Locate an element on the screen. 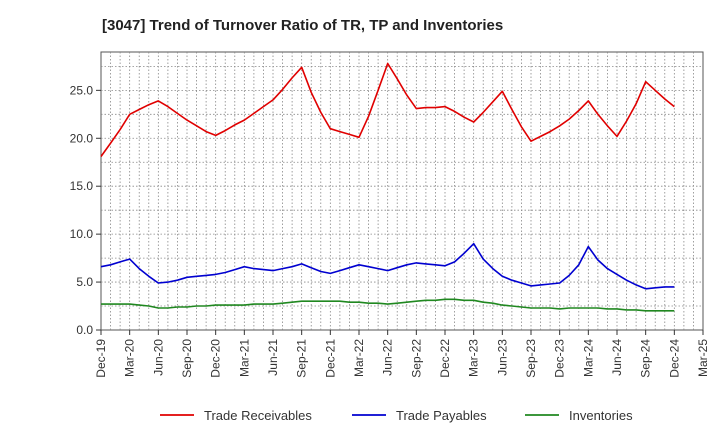 This screenshot has height=440, width=720. x-tick-label: Jun-20 is located at coordinates (158, 357).